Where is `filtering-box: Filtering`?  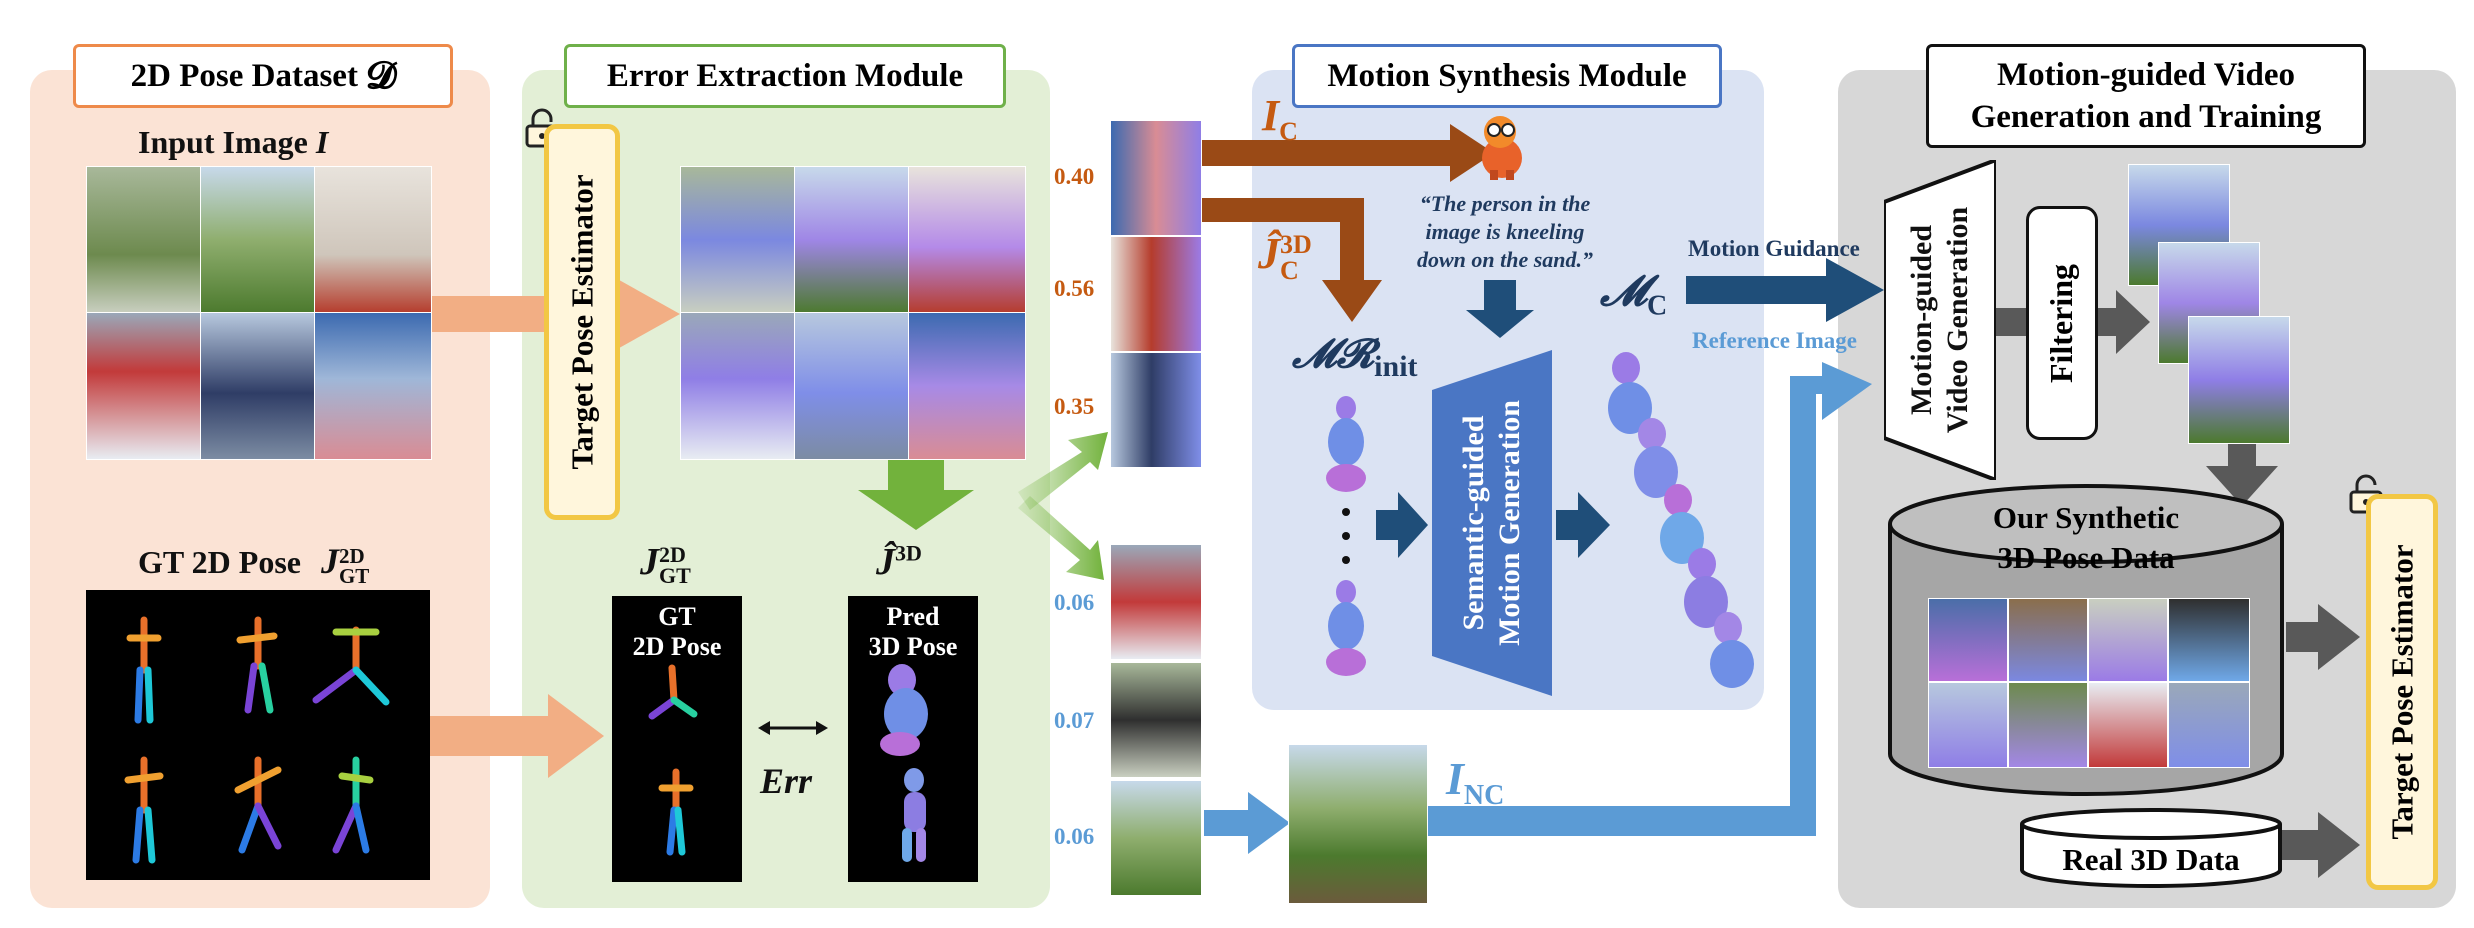
filtering-box: Filtering is located at coordinates (2062, 323).